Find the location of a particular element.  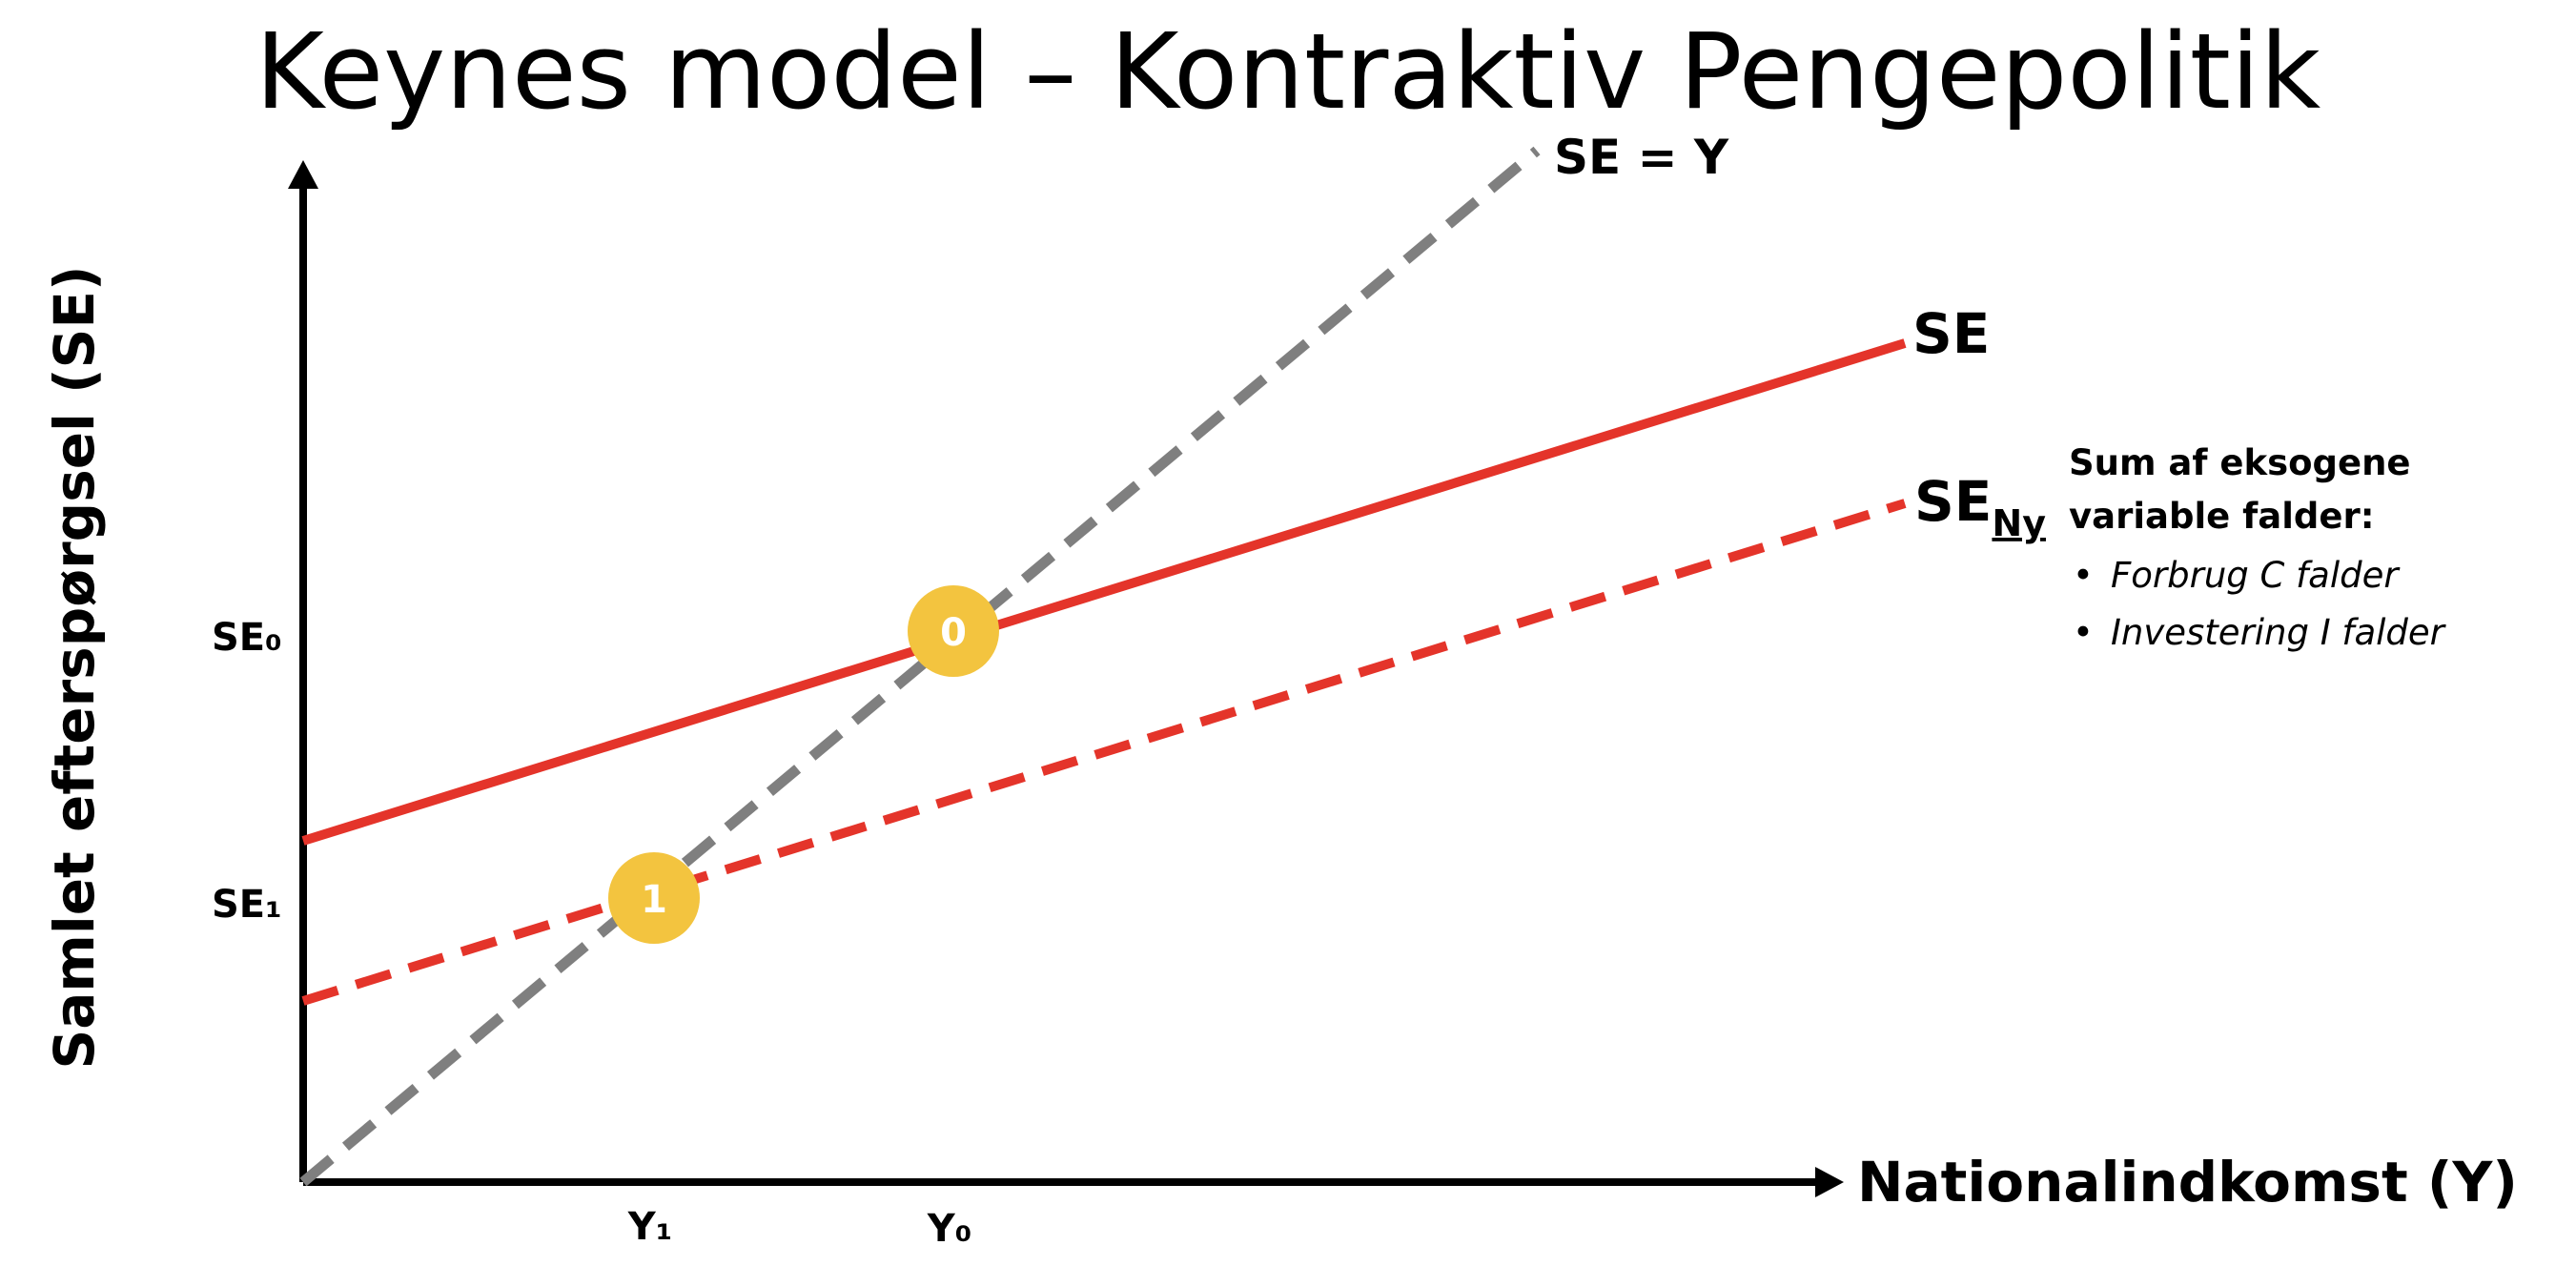

x-axis-arrowhead is located at coordinates (1829, 1182).